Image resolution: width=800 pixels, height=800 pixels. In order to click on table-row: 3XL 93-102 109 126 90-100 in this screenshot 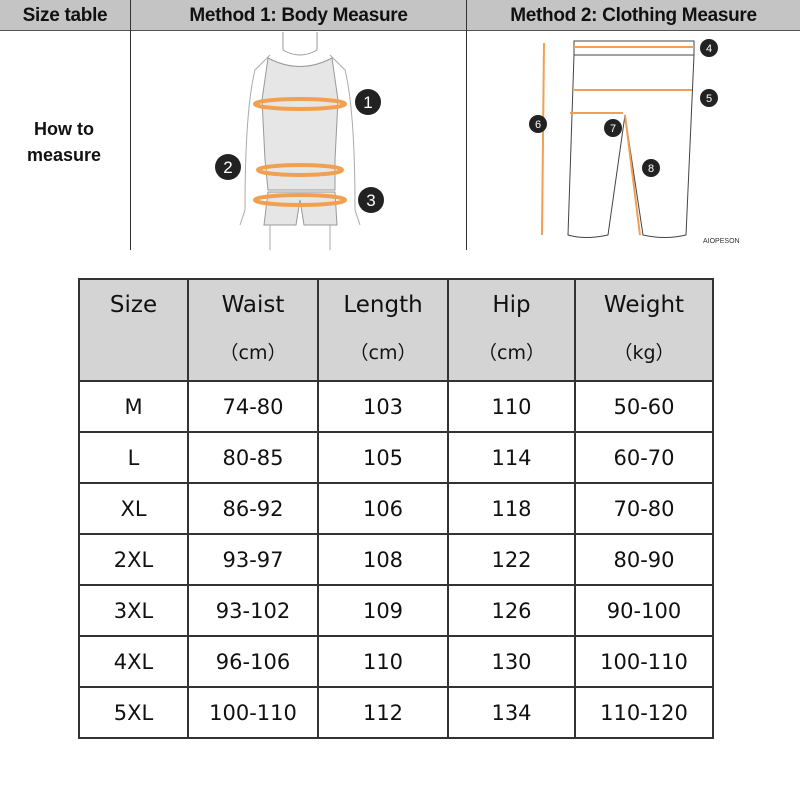, I will do `click(396, 610)`.